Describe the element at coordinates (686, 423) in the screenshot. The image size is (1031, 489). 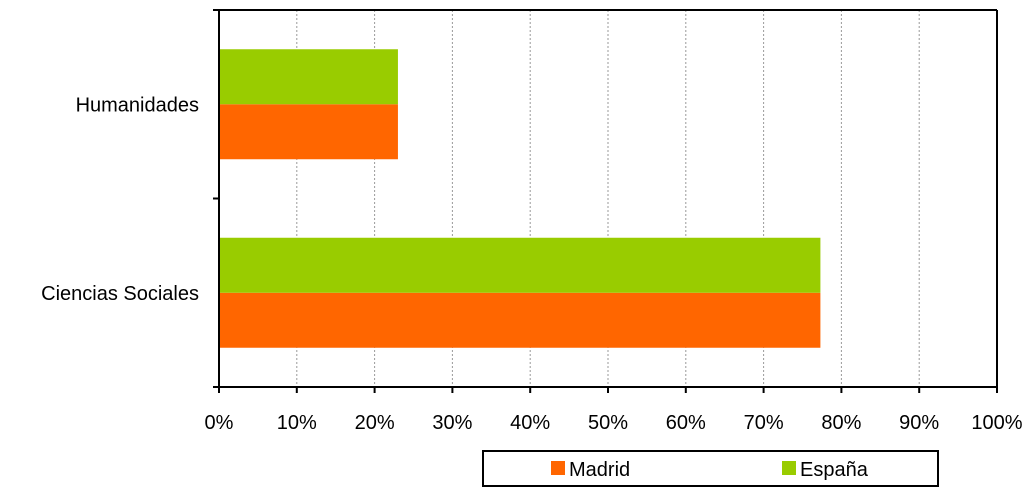
I see `x-tick-label: 60%` at that location.